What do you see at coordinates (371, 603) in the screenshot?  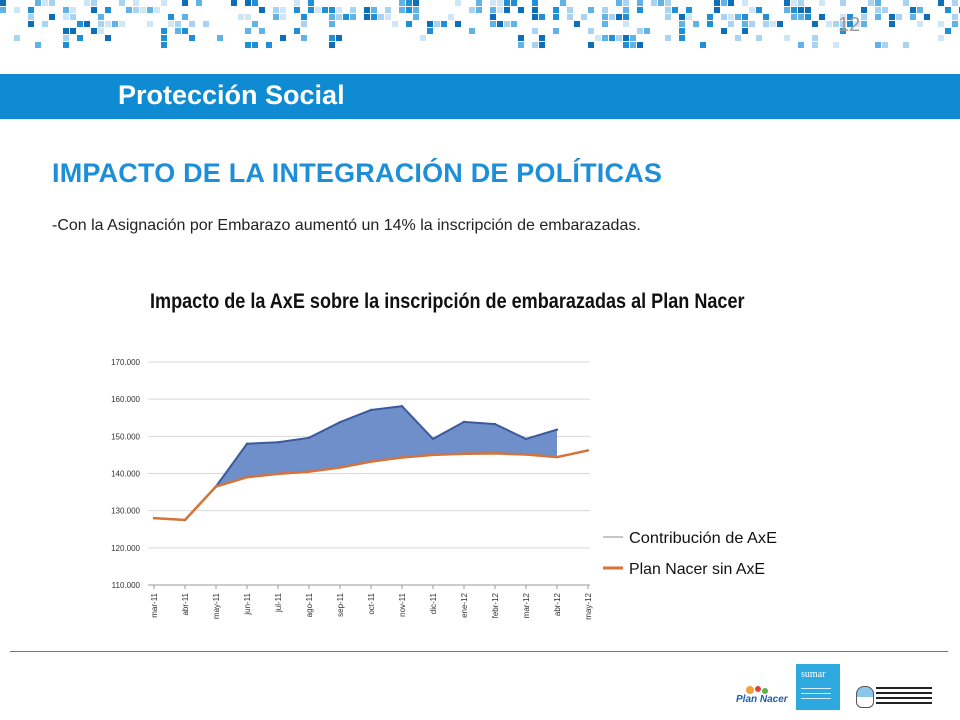 I see `x-tick-label: oct-11` at bounding box center [371, 603].